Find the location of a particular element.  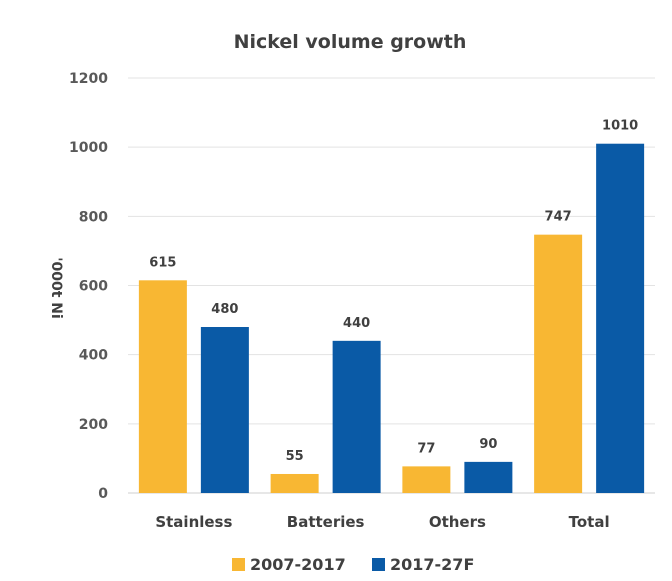

category-label: Batteries is located at coordinates (326, 522).